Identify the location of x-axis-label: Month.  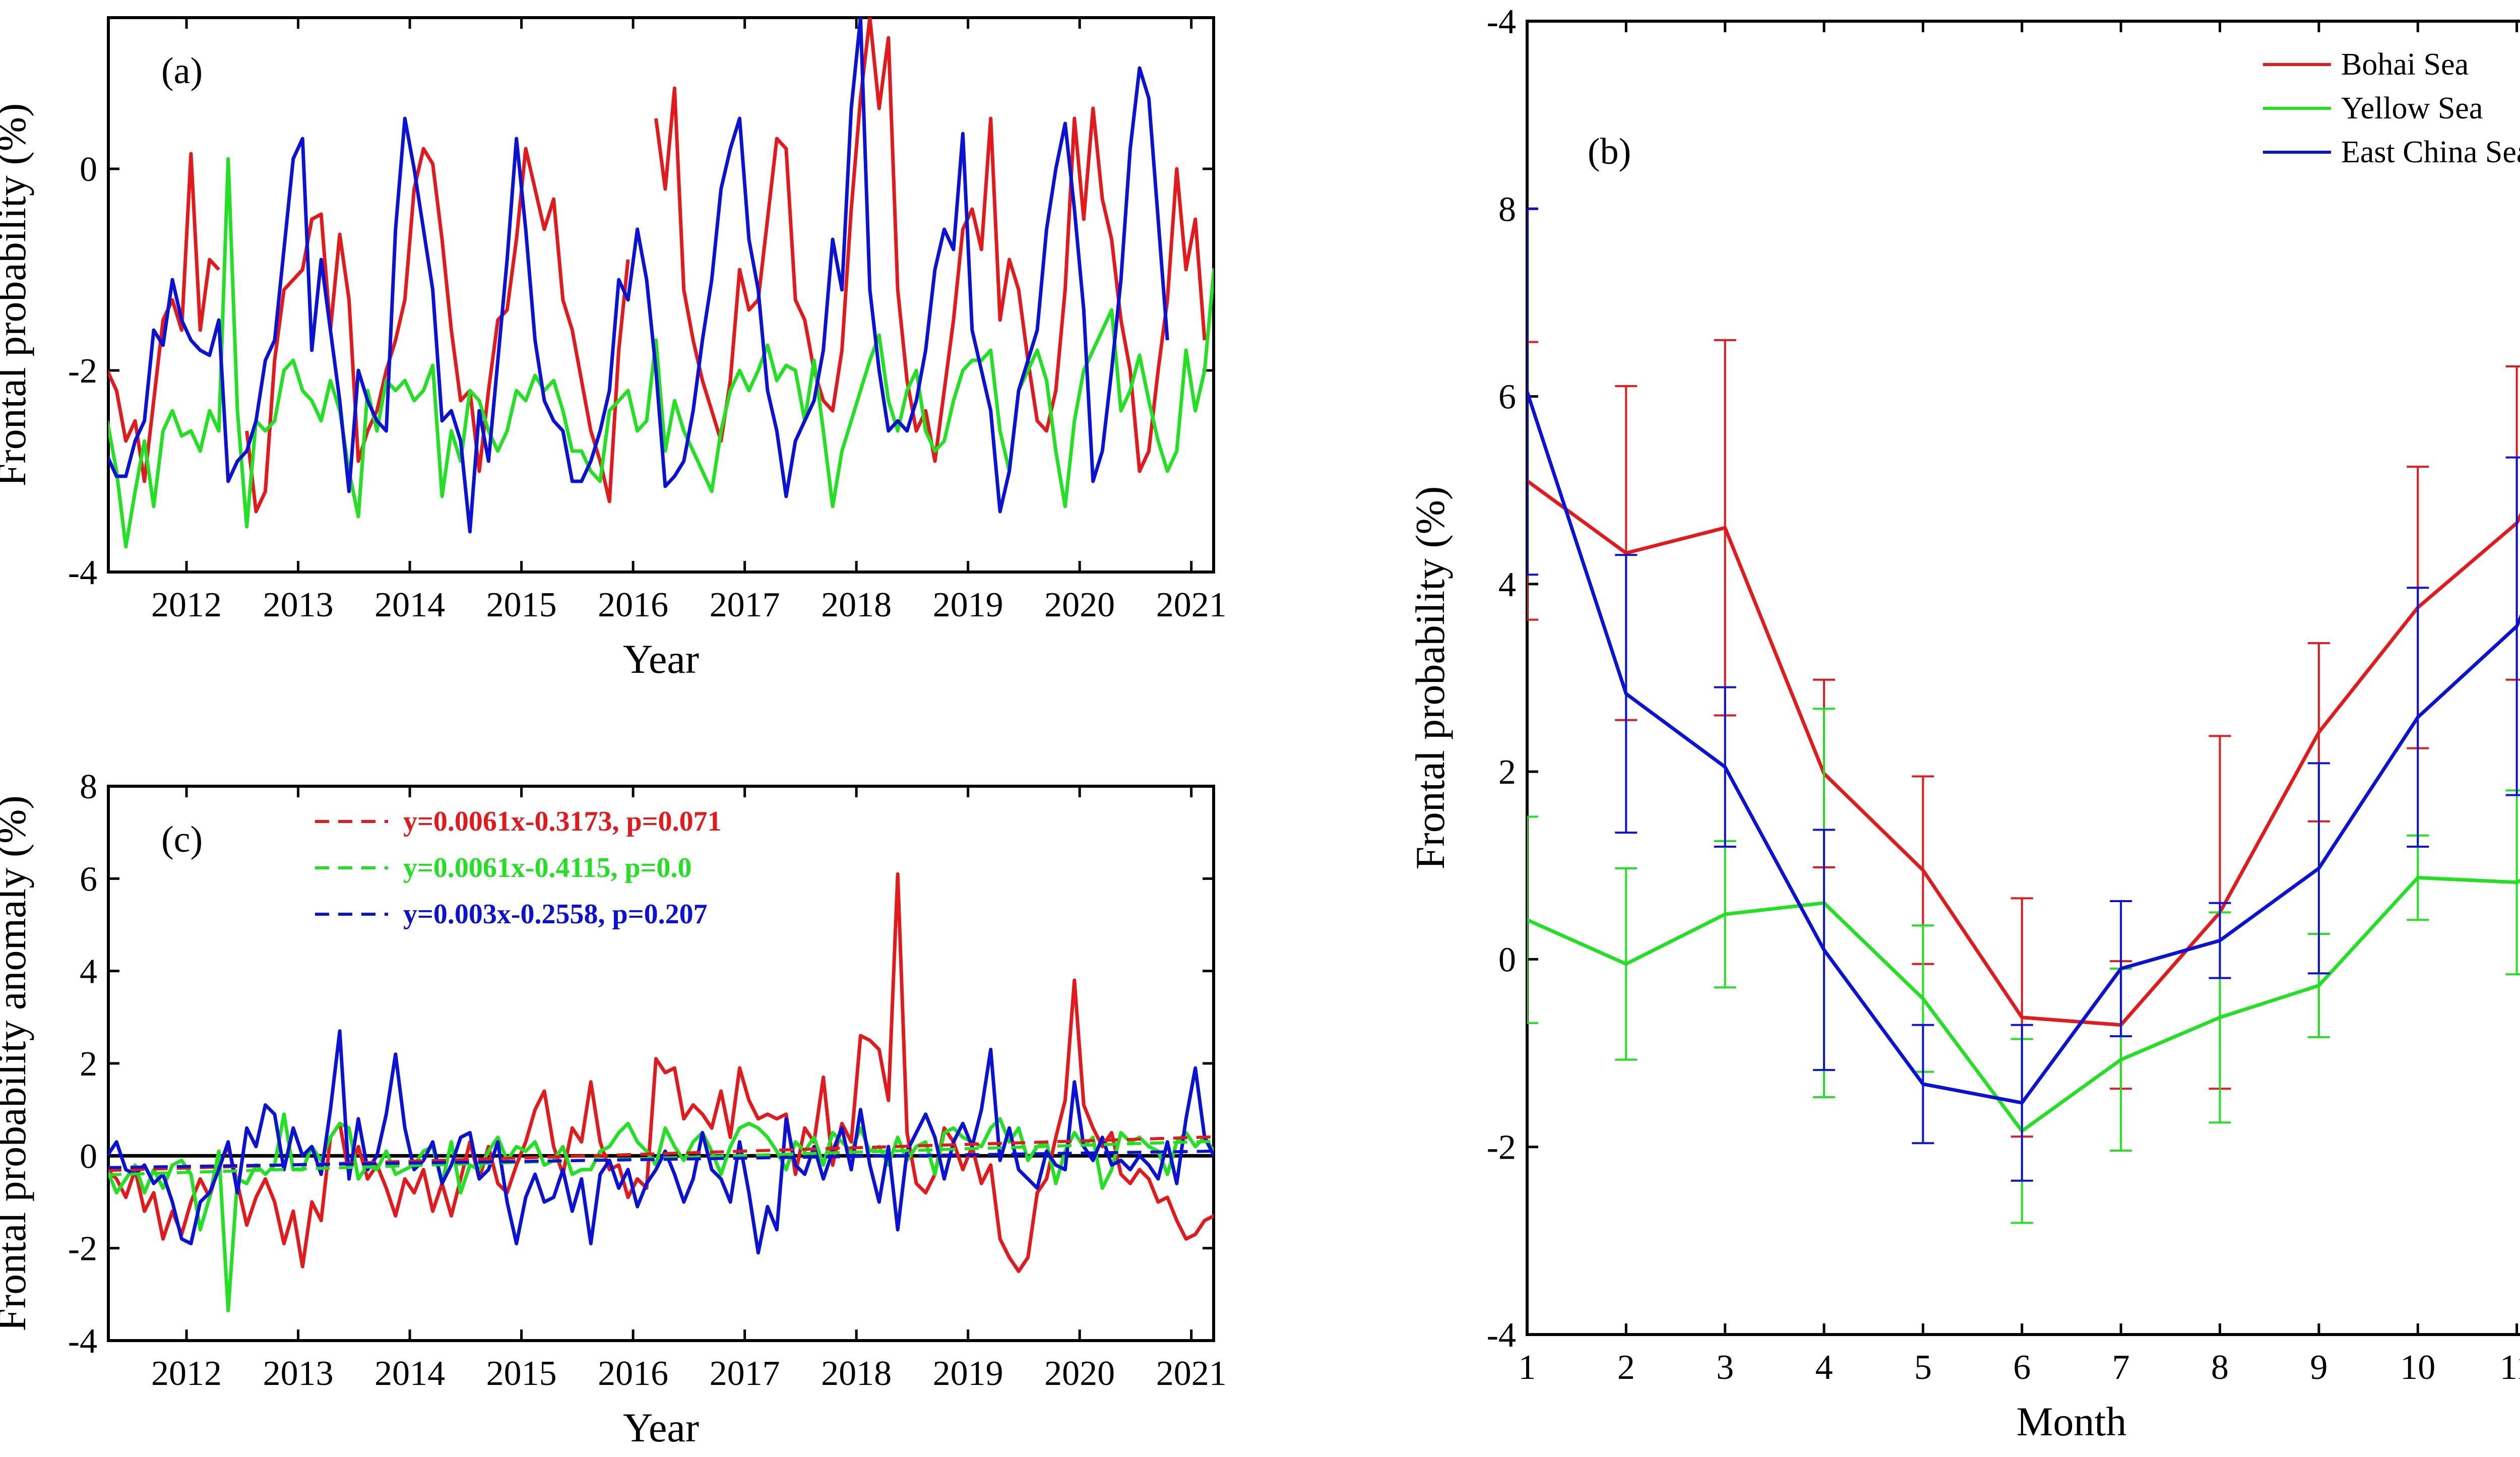
(2072, 1421).